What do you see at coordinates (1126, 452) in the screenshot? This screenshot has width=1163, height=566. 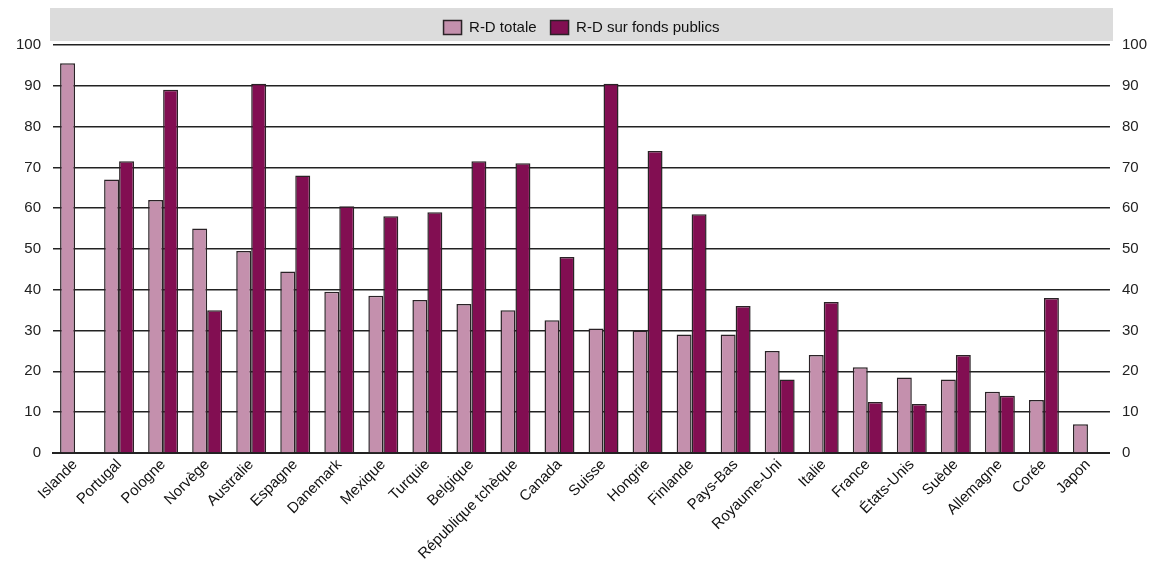 I see `y2-tick-label: 0` at bounding box center [1126, 452].